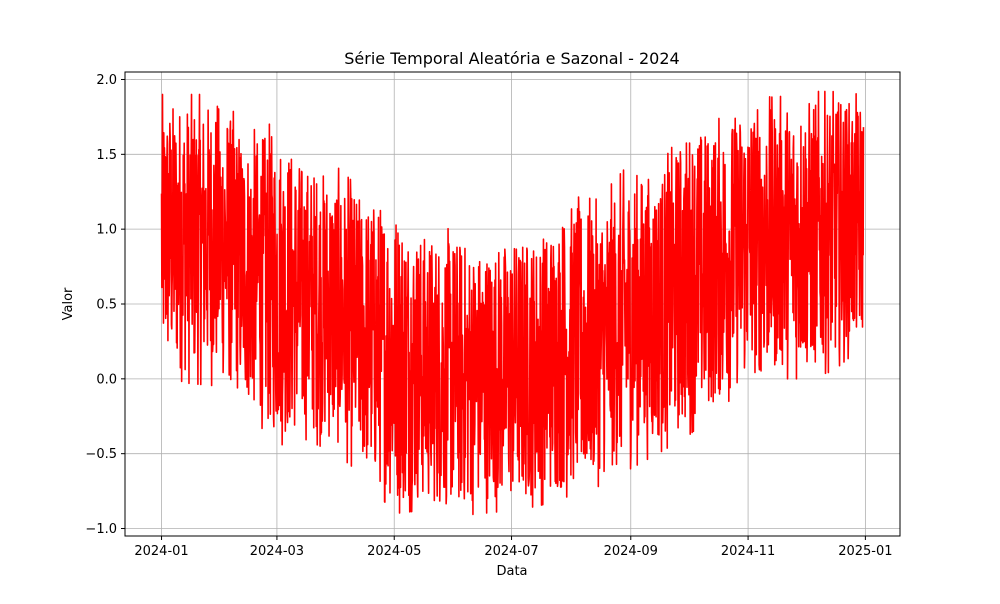 The width and height of the screenshot is (1000, 604). What do you see at coordinates (106, 305) in the screenshot?
I see `y-tick-label: 0.5` at bounding box center [106, 305].